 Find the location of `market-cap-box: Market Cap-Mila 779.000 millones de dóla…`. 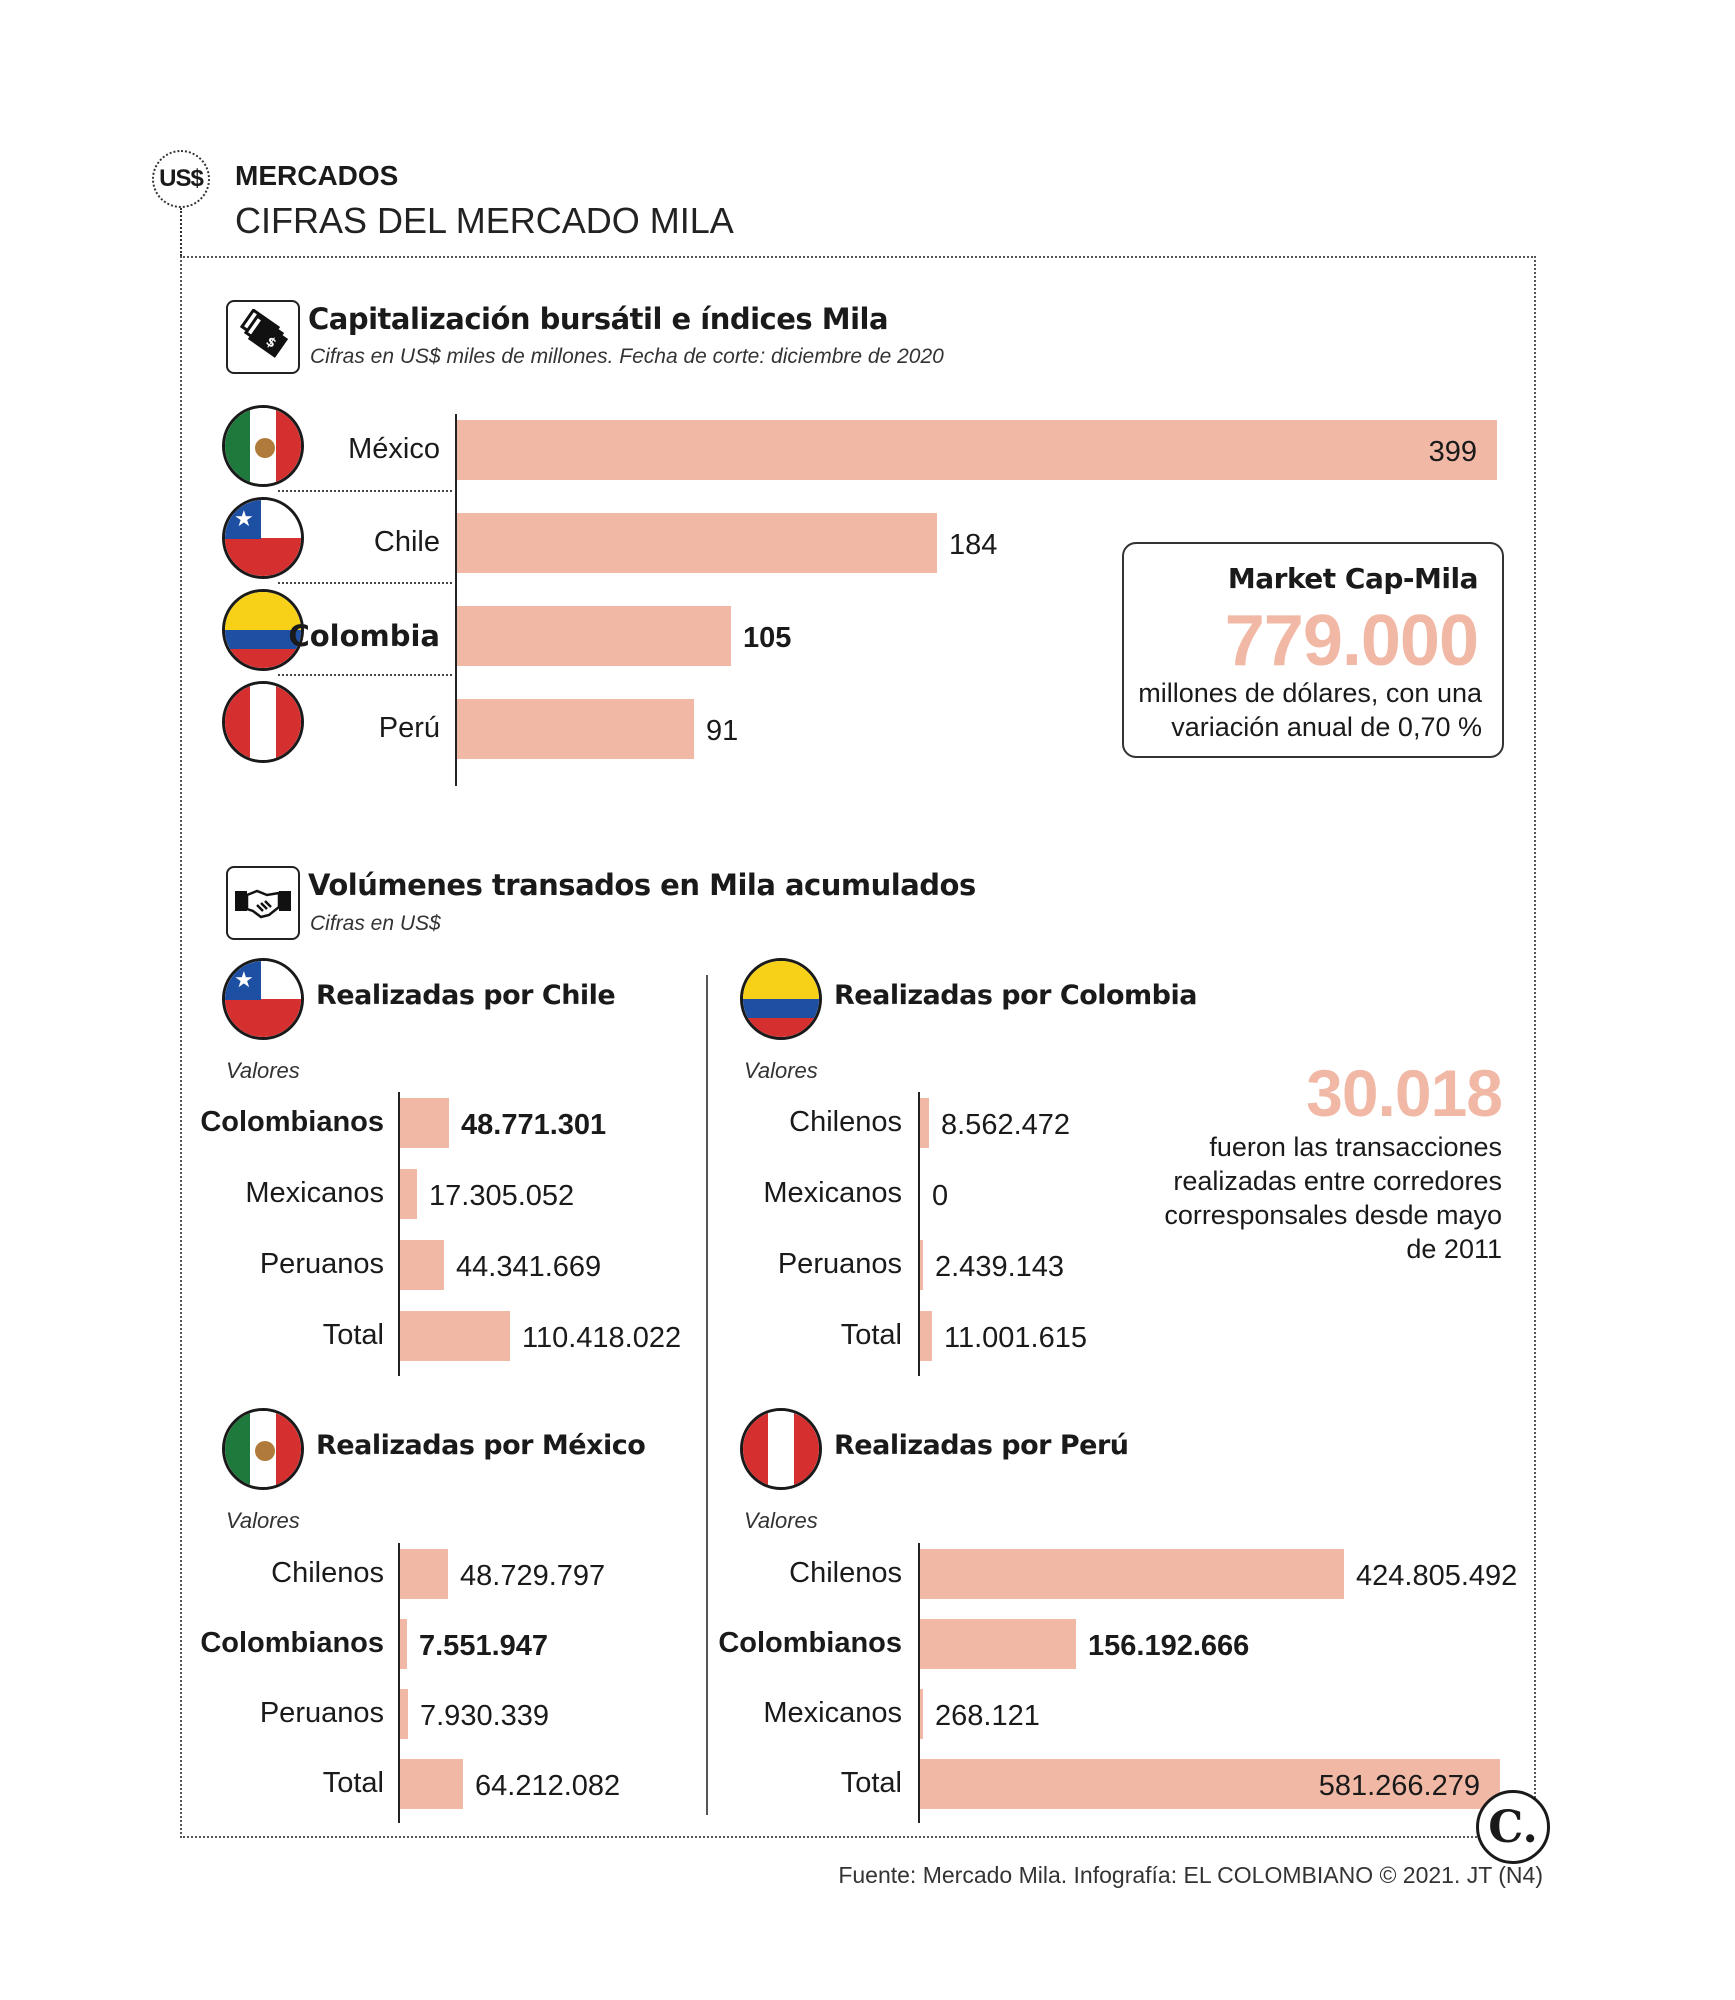

market-cap-box: Market Cap-Mila 779.000 millones de dóla… is located at coordinates (1313, 650).